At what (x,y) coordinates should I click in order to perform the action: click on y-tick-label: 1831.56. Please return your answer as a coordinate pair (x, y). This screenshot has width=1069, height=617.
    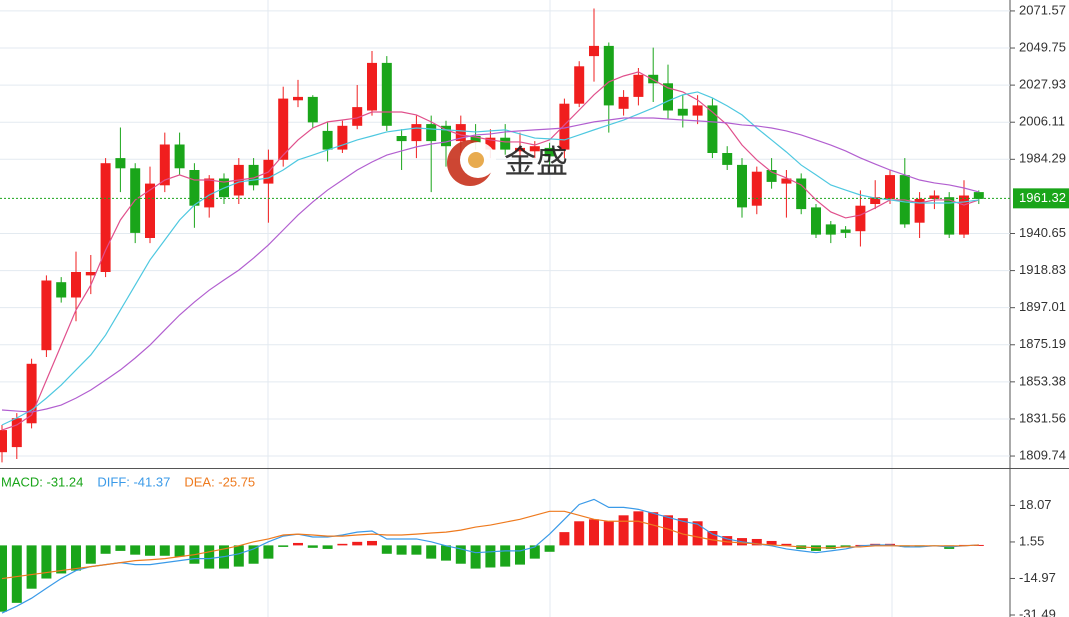
    Looking at the image, I should click on (1042, 417).